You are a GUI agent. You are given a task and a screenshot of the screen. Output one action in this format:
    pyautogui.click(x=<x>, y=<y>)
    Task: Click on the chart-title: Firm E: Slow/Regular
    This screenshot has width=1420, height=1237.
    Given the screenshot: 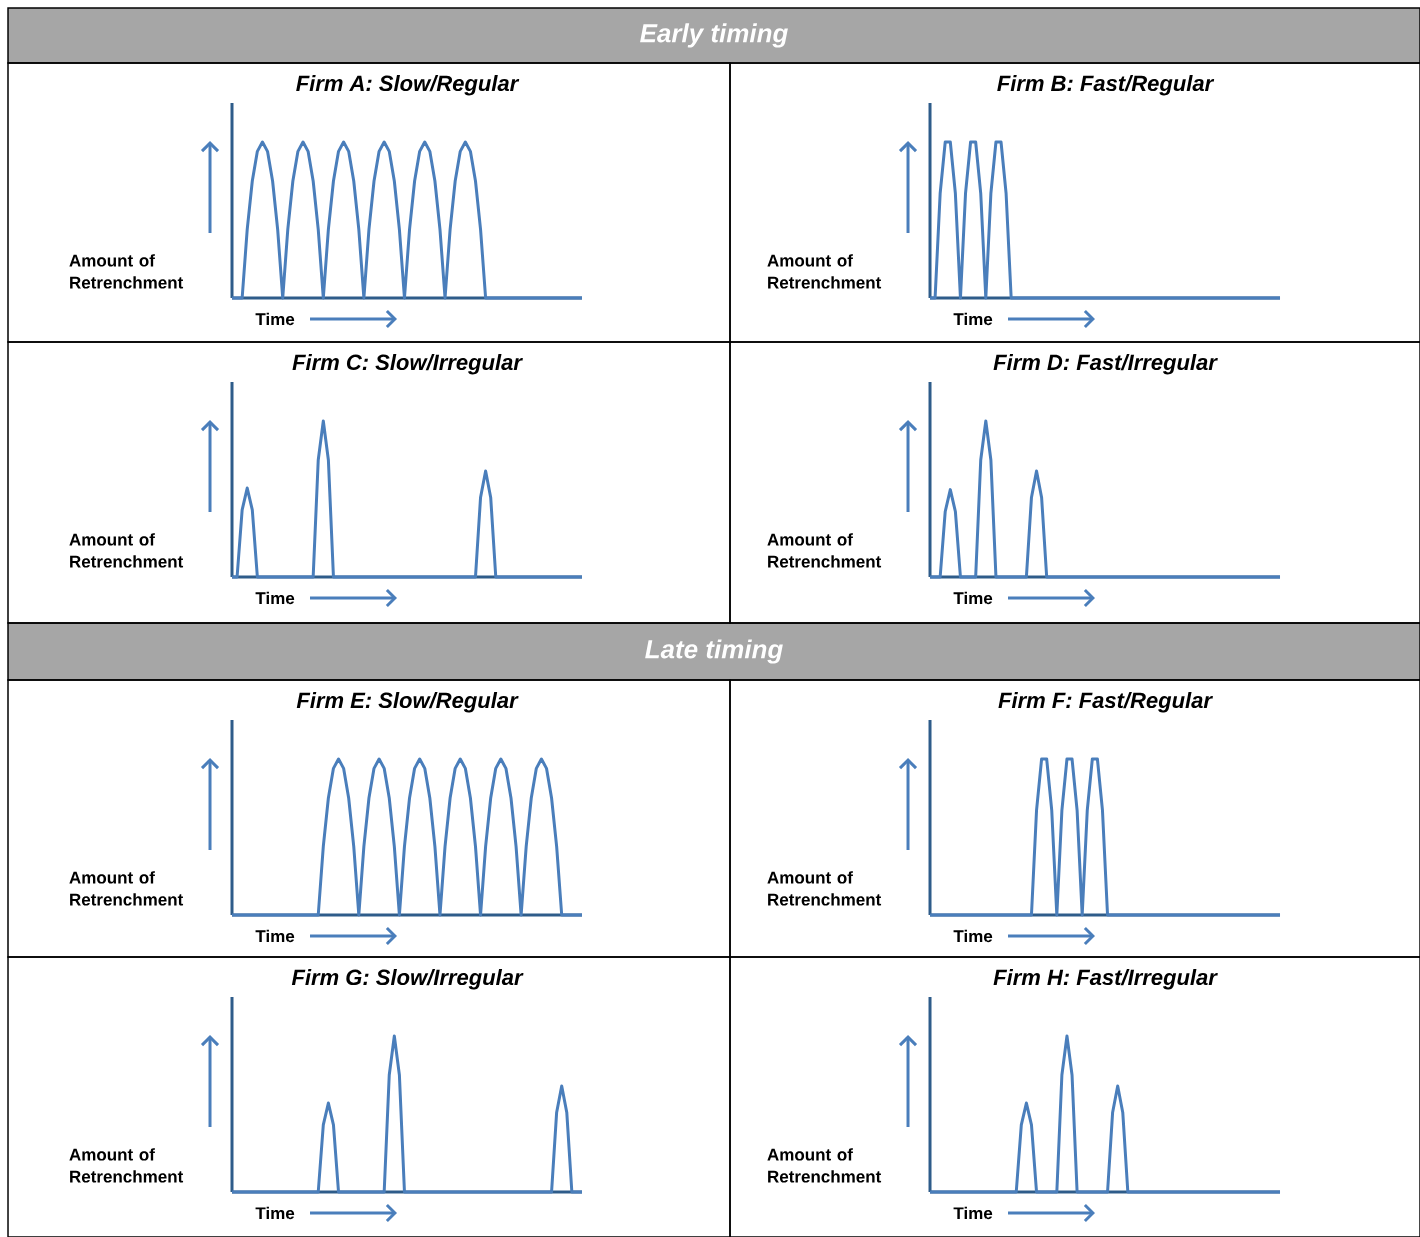 What is the action you would take?
    pyautogui.click(x=407, y=702)
    